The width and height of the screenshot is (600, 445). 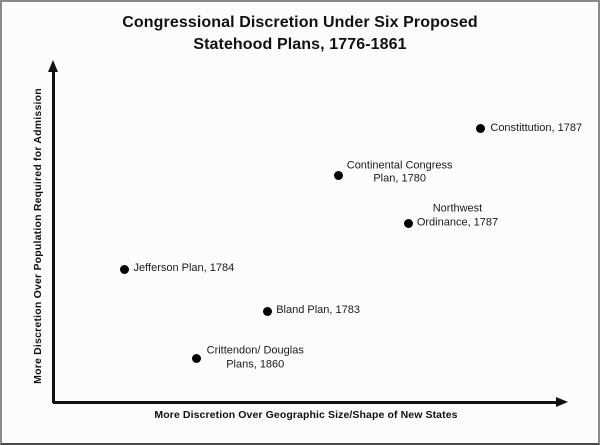 I want to click on data-point-label: Northwest Ordinance, 1787, so click(x=457, y=215).